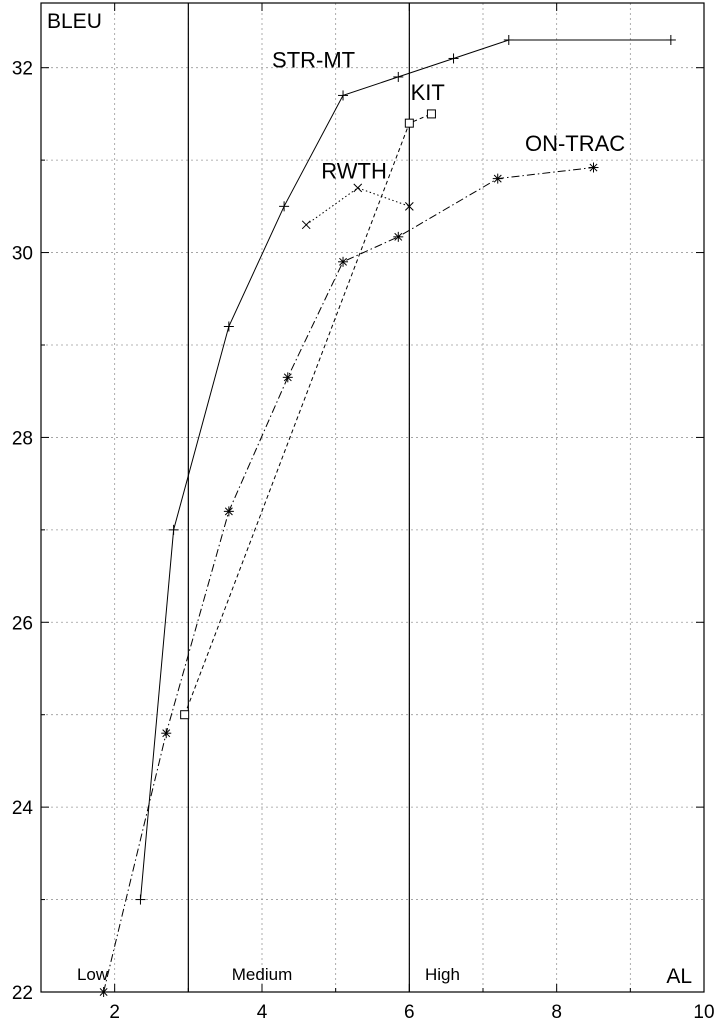  Describe the element at coordinates (703, 1012) in the screenshot. I see `x-tick-label: 10` at that location.